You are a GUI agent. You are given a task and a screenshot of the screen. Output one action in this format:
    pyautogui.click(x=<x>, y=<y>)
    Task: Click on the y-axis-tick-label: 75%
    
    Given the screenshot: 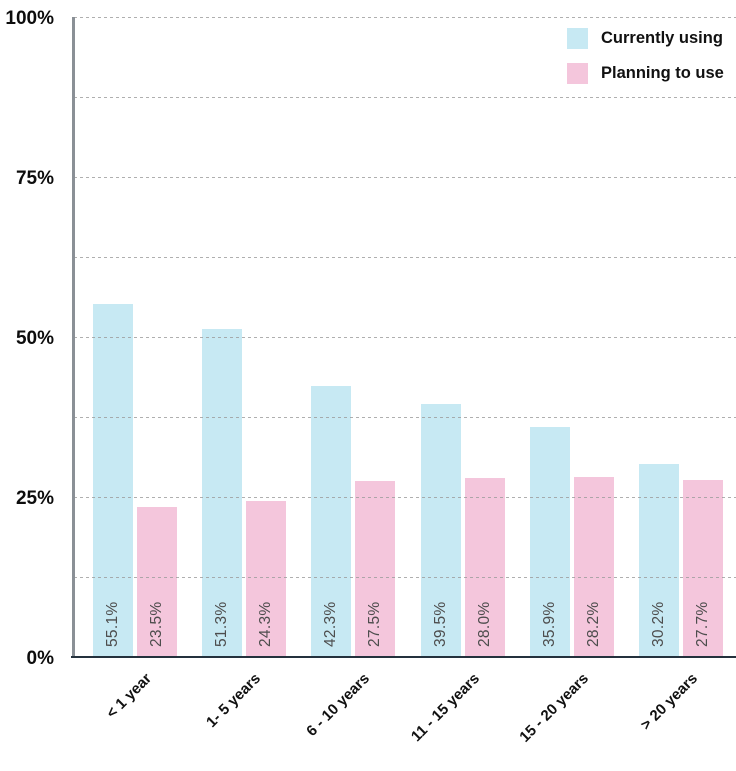 What is the action you would take?
    pyautogui.click(x=34, y=178)
    